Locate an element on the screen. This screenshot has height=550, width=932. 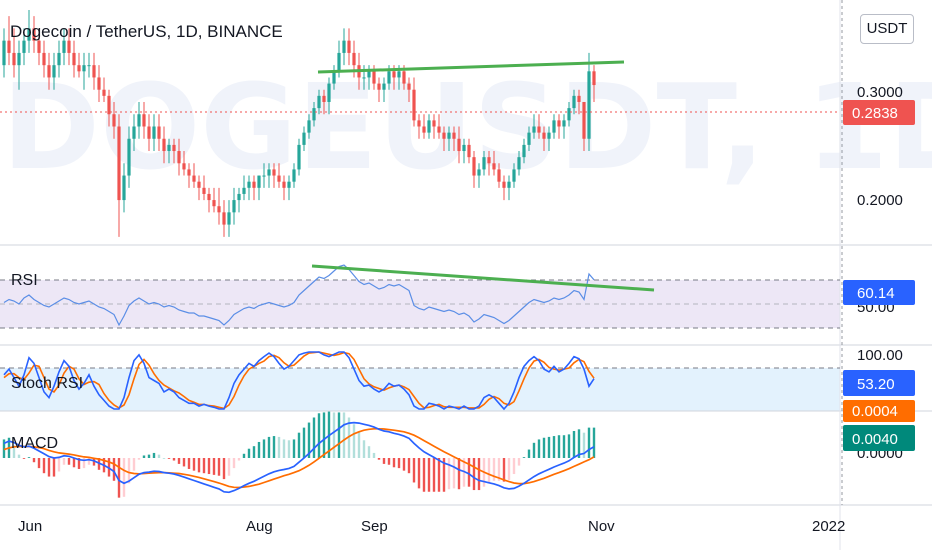
x-label-aug: Aug is located at coordinates (259, 526).